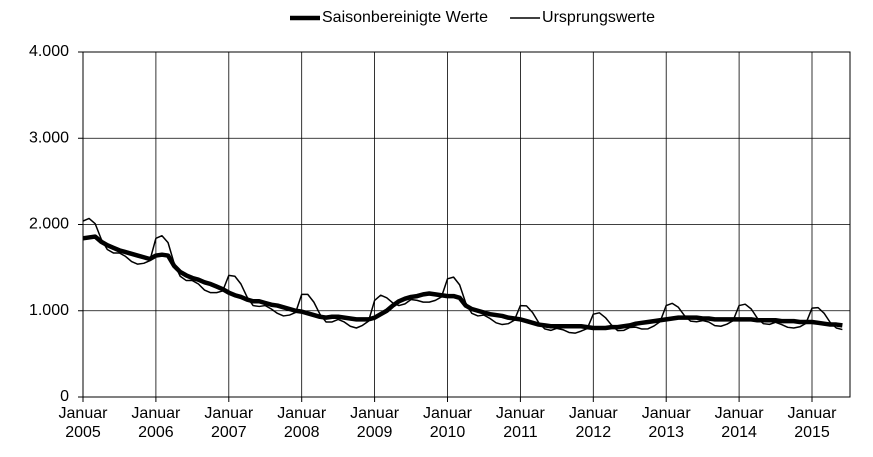  I want to click on y-tick-label: 0, so click(64, 396).